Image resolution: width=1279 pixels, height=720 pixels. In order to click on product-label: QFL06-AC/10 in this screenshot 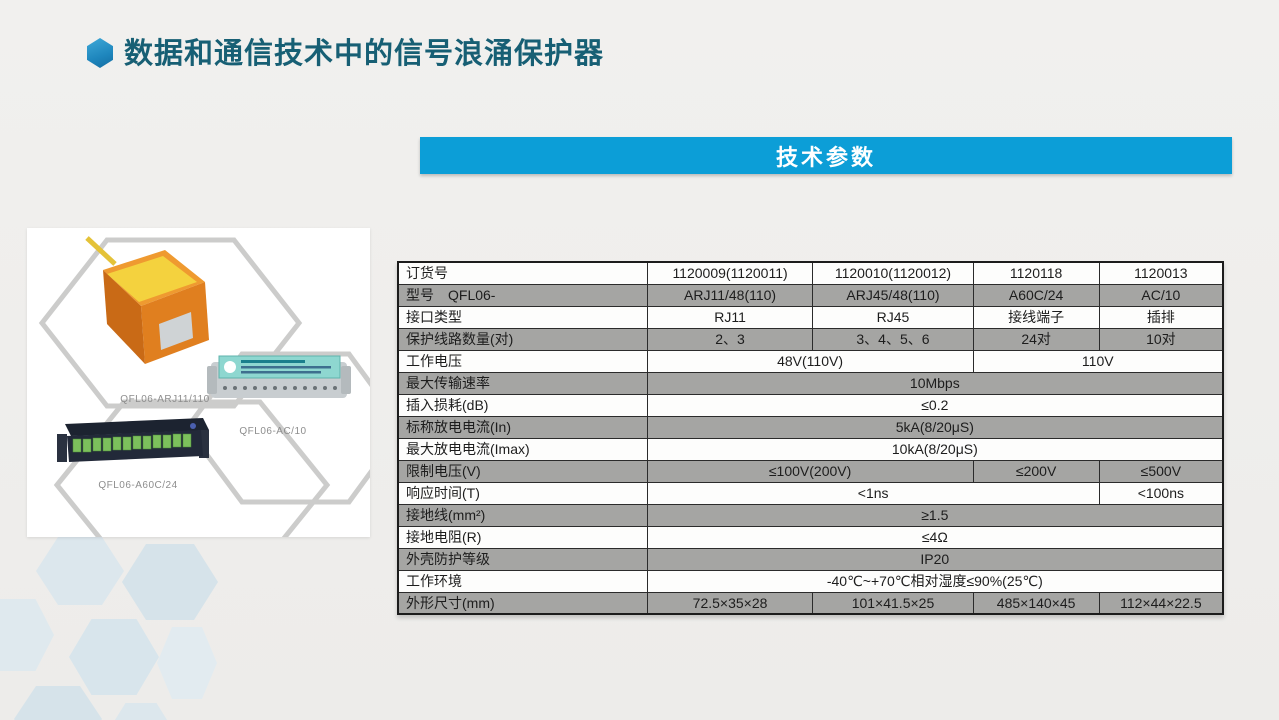, I will do `click(273, 431)`.